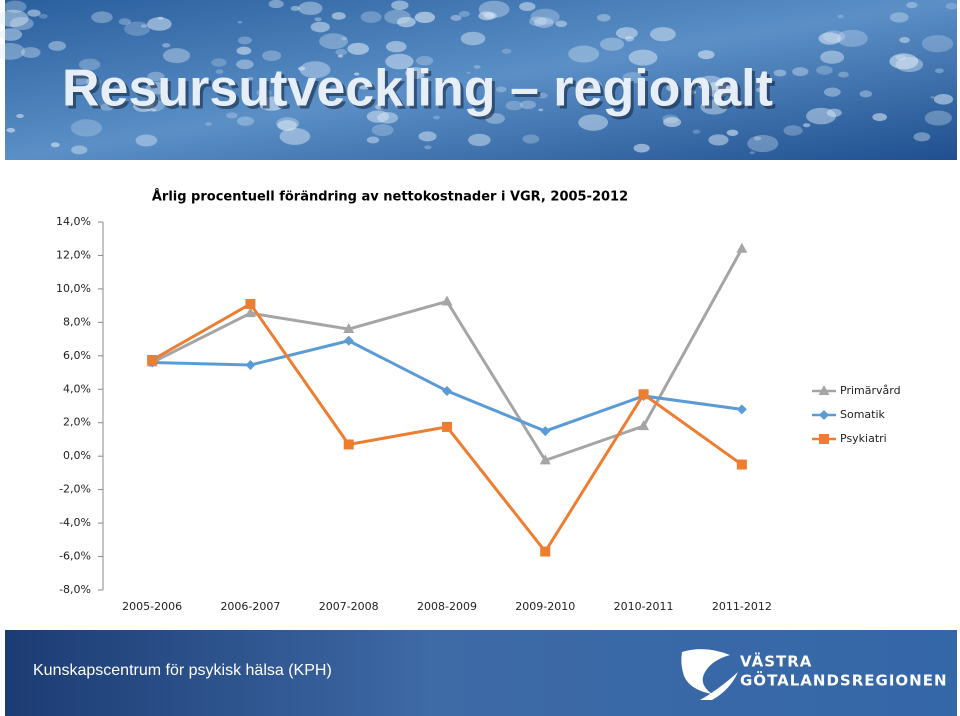  Describe the element at coordinates (73, 288) in the screenshot. I see `y-tick-label: 10,0%` at that location.